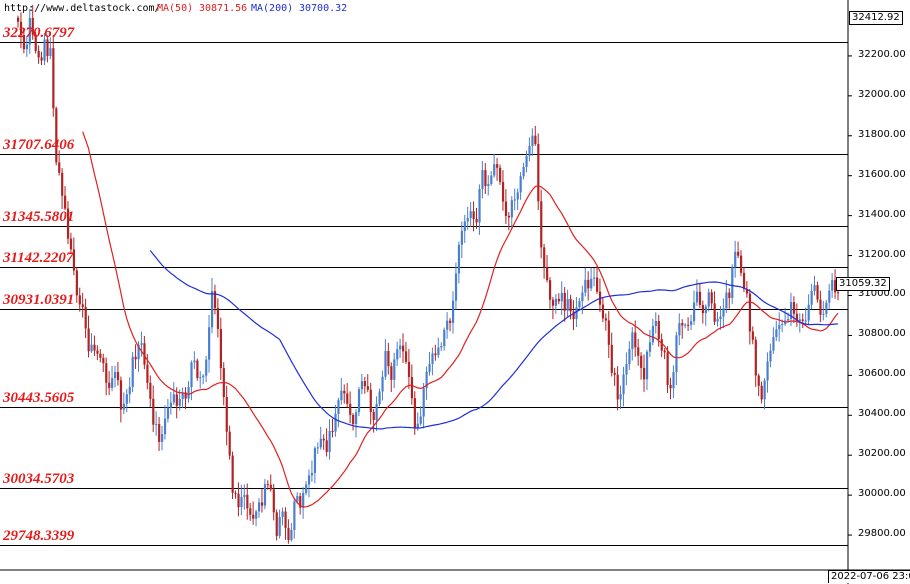  I want to click on y-tick-label: 30400.00, so click(882, 414).